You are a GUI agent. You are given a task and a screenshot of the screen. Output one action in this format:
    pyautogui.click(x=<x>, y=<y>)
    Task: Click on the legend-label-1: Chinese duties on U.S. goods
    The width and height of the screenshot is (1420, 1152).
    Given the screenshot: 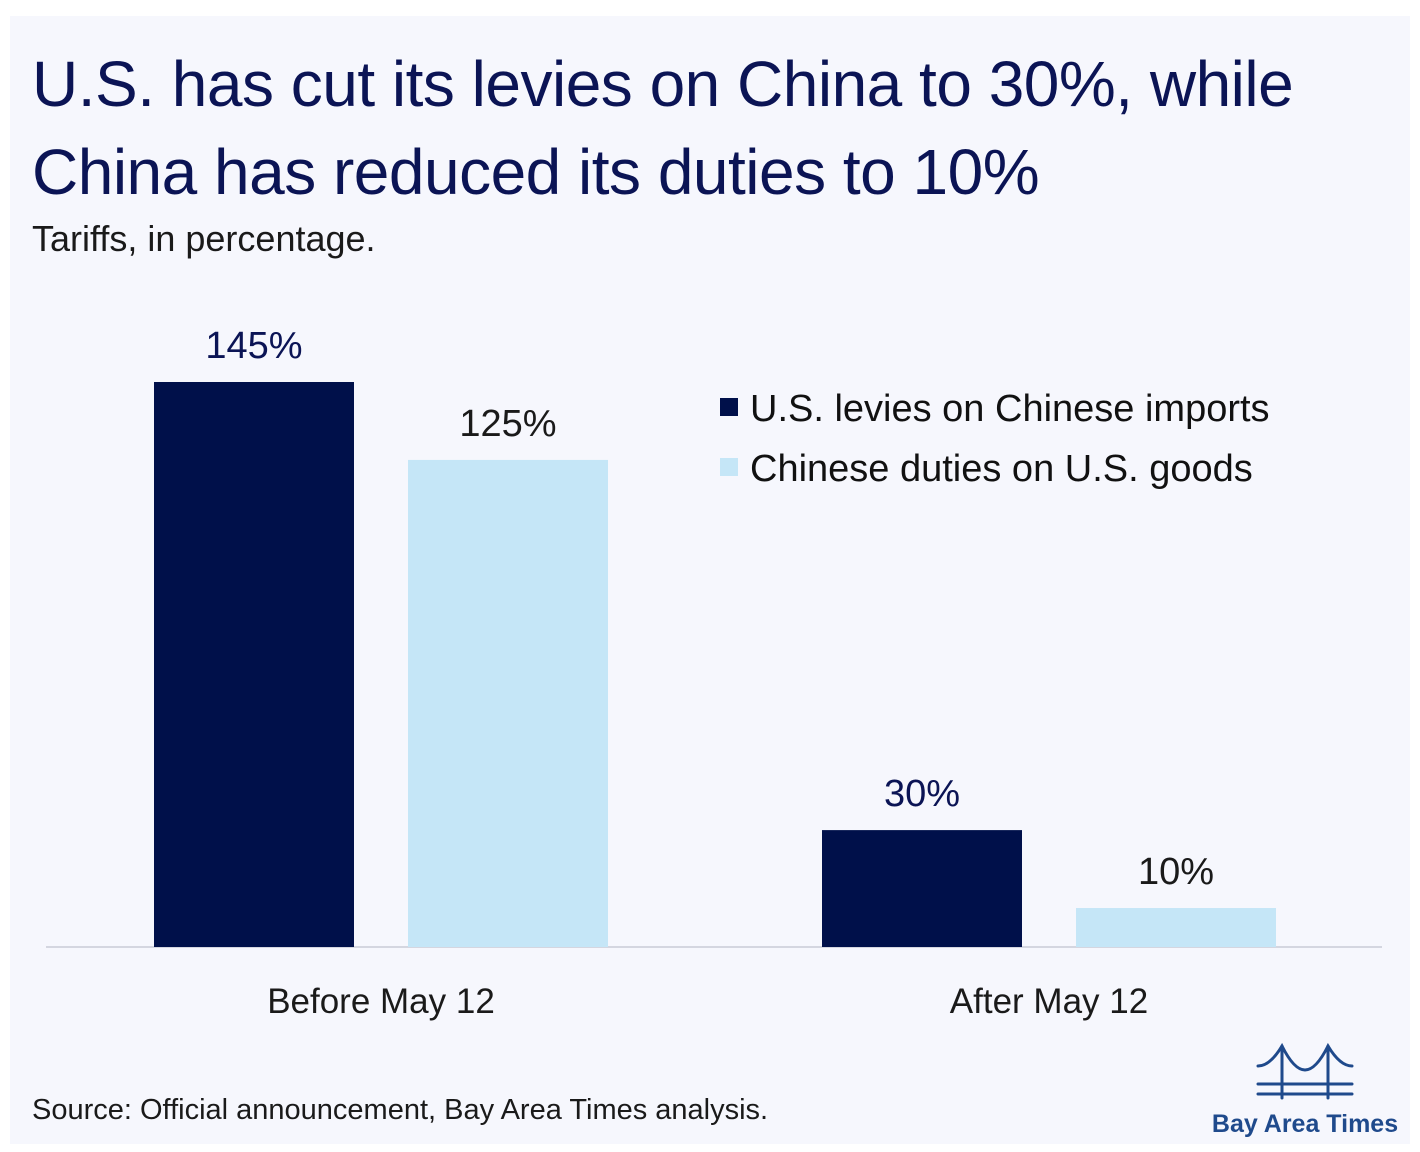 What is the action you would take?
    pyautogui.click(x=1001, y=469)
    